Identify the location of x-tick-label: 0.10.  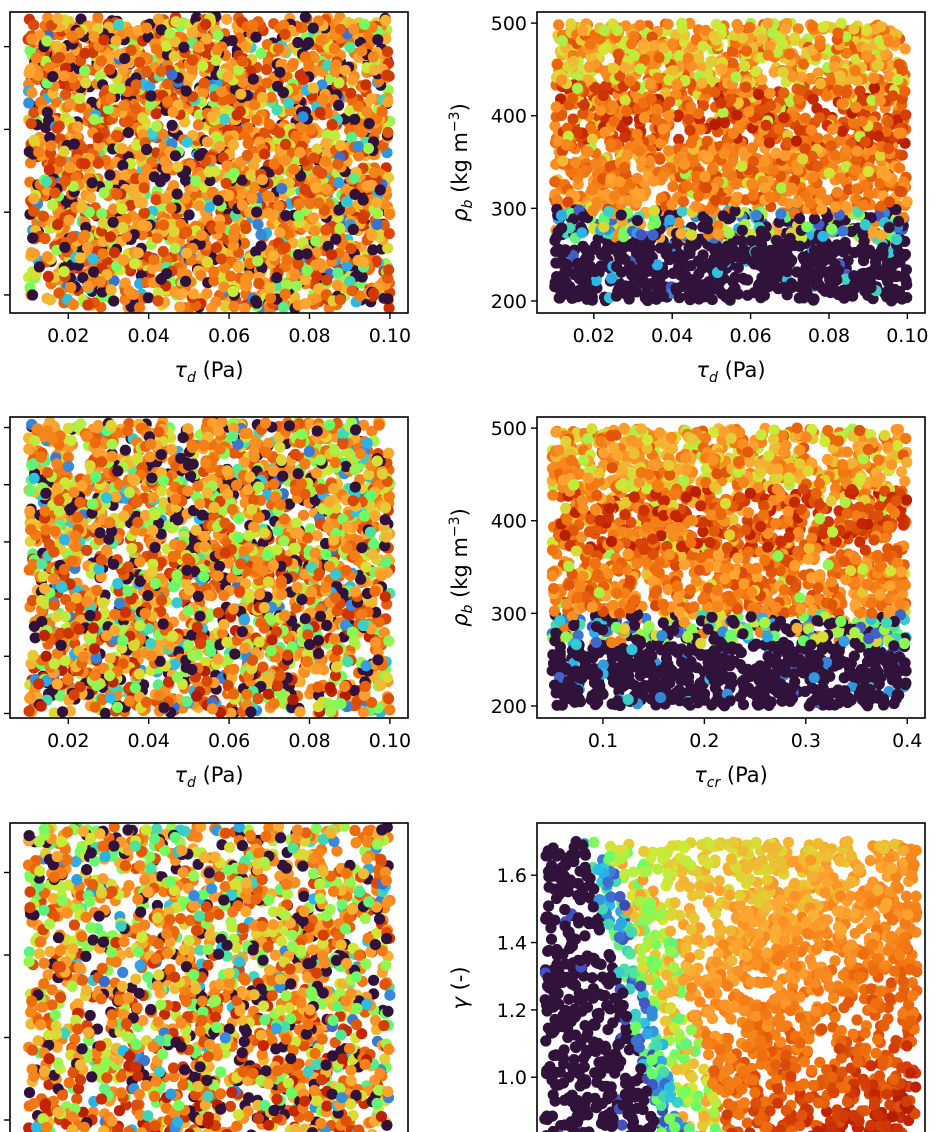
(390, 336).